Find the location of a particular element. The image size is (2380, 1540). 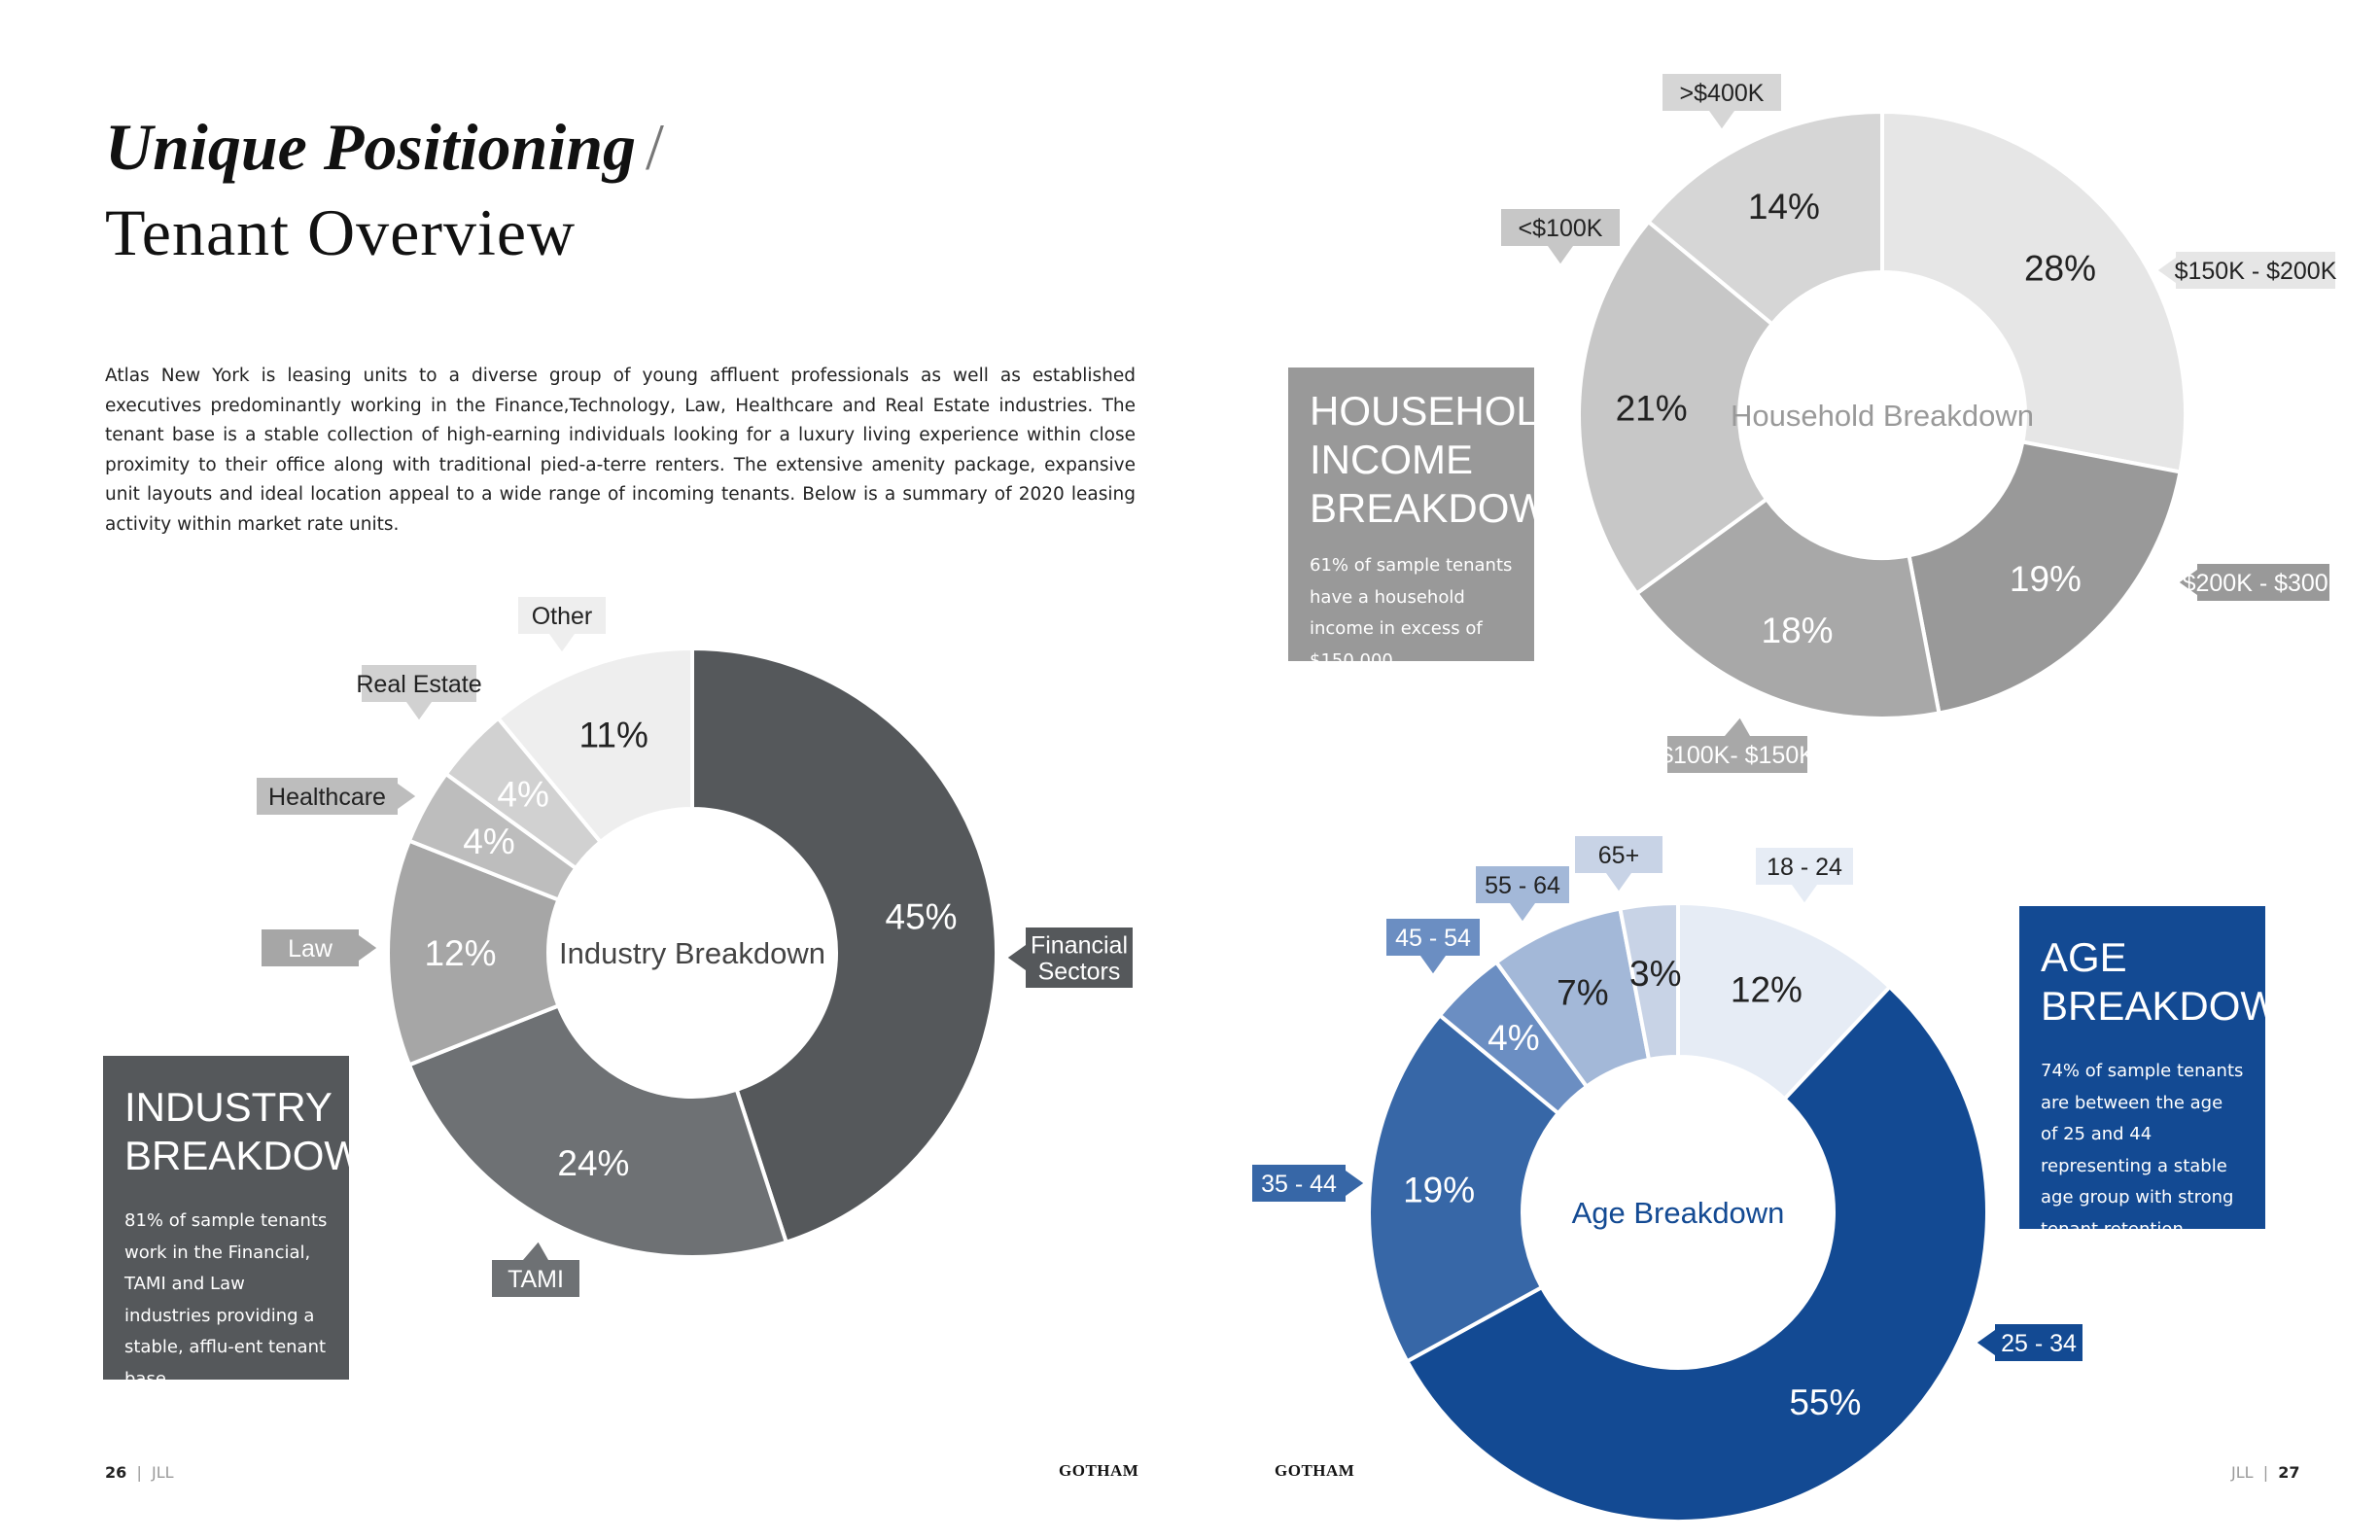

age-callout-25-34-box is located at coordinates (2029, 1342).